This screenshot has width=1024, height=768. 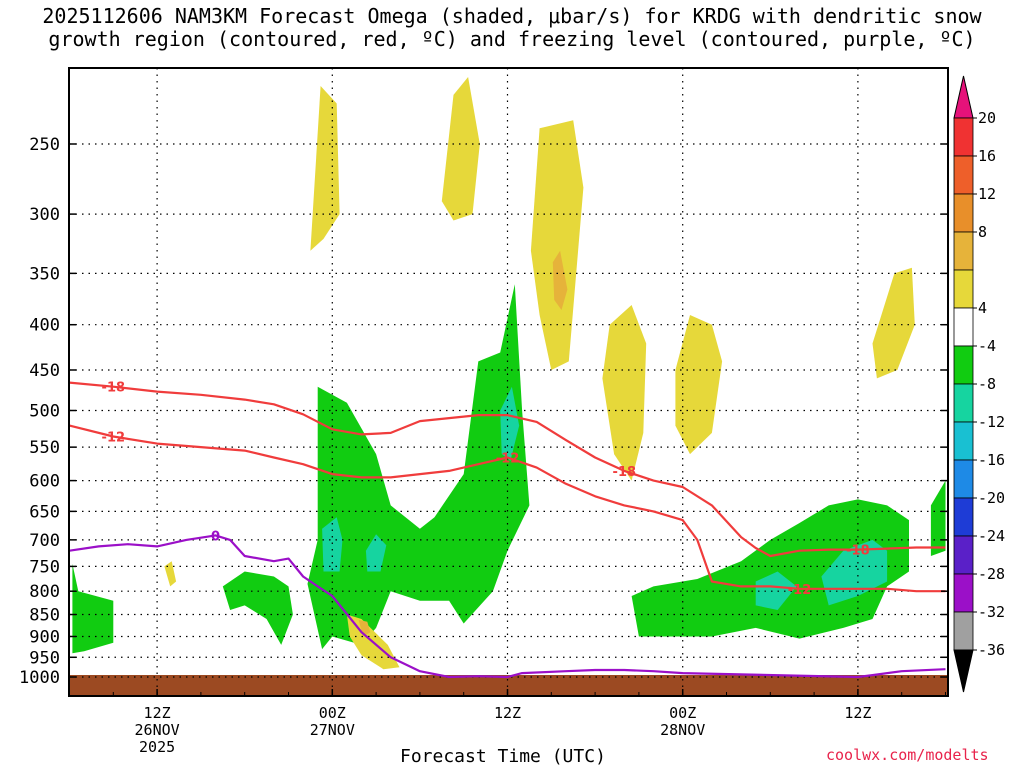 I want to click on y-tick-label-300: 300, so click(x=44, y=215).